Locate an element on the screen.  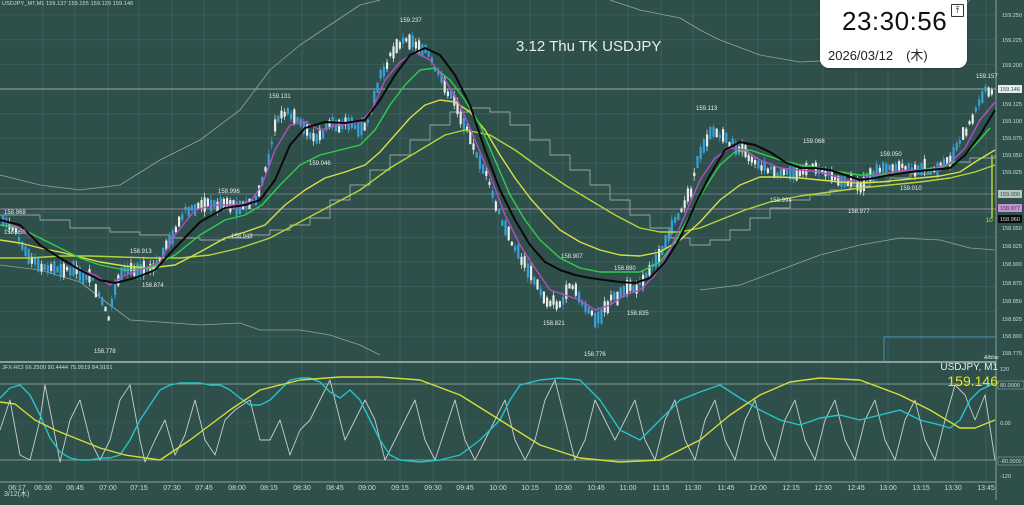
price-mark-label: 158.907 is located at coordinates (572, 257).